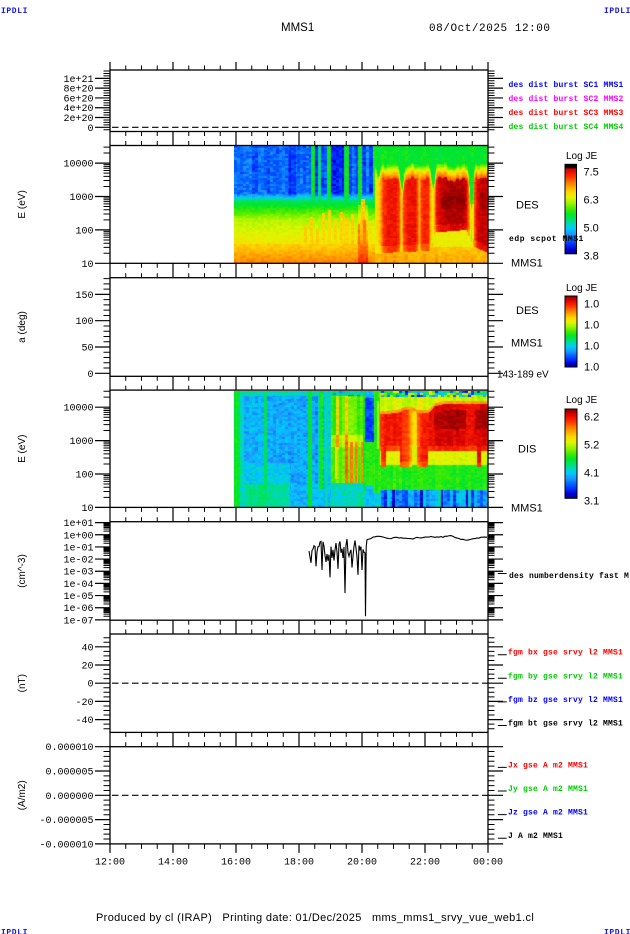  I want to click on svg-text: 1e+00, so click(78, 536).